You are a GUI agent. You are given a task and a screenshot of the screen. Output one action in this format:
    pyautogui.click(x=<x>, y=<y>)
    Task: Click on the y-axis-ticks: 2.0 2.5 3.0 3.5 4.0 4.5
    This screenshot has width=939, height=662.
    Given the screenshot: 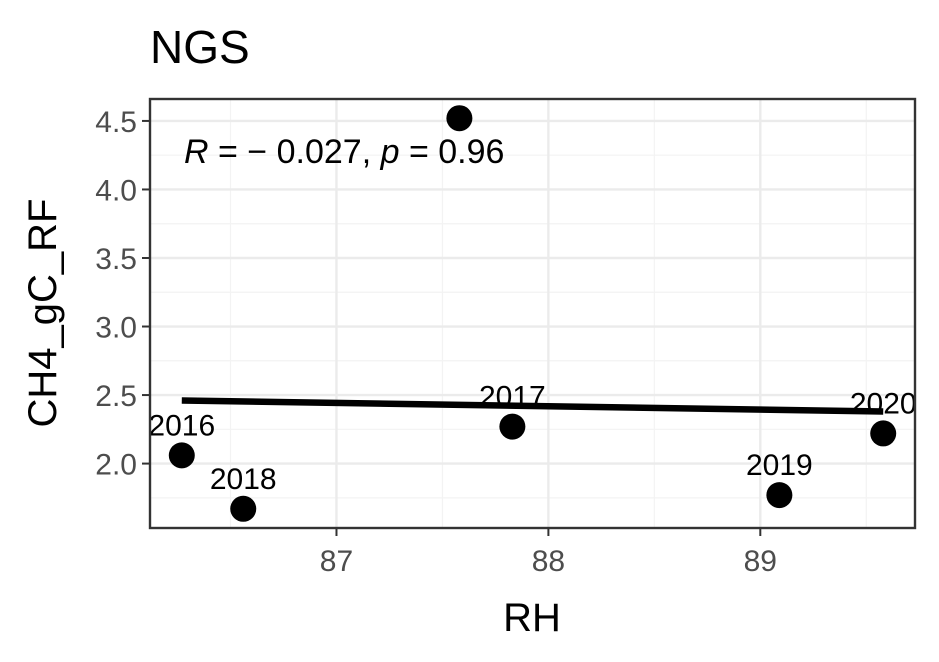 What is the action you would take?
    pyautogui.click(x=122, y=294)
    